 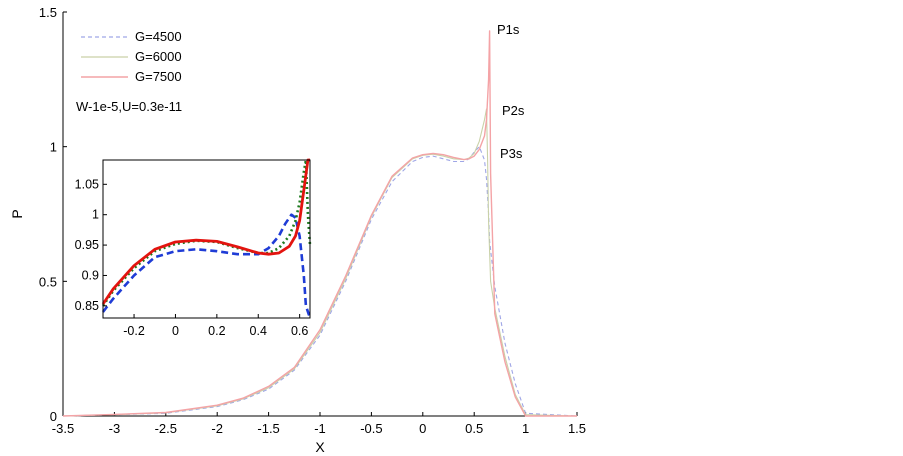 What do you see at coordinates (48, 281) in the screenshot?
I see `y-tick-label: 0.5` at bounding box center [48, 281].